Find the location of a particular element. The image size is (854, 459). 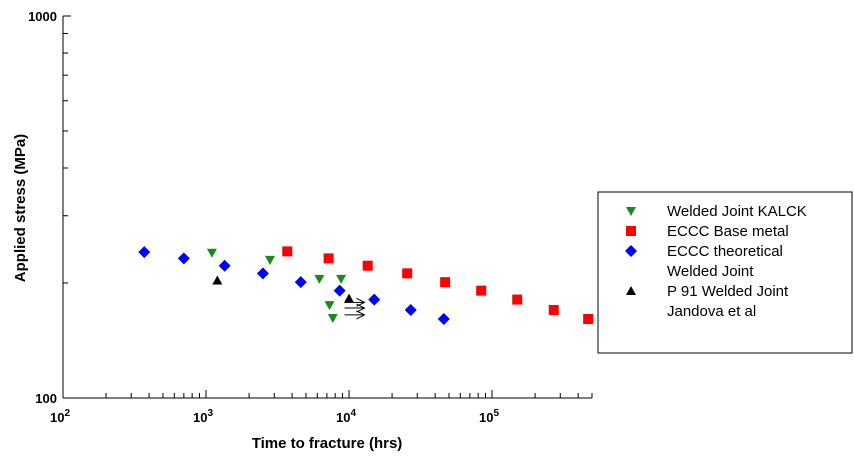

legend-box is located at coordinates (725, 272).